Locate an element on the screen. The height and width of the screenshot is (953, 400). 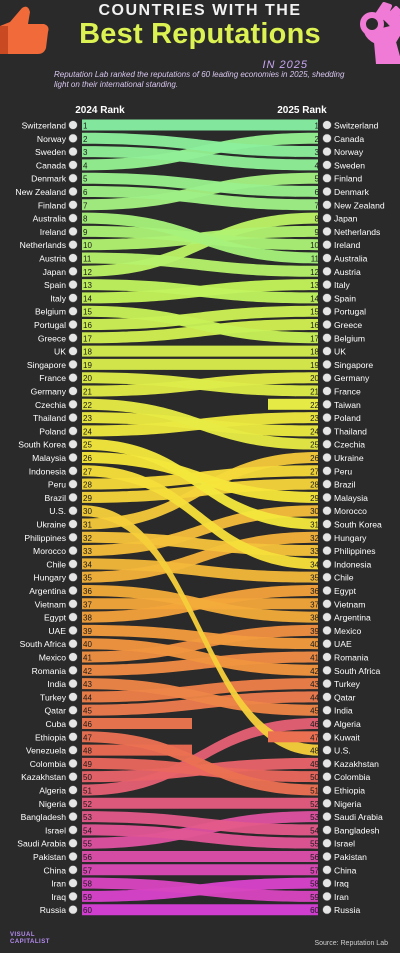
left-rank-number: 24 is located at coordinates (87, 431).